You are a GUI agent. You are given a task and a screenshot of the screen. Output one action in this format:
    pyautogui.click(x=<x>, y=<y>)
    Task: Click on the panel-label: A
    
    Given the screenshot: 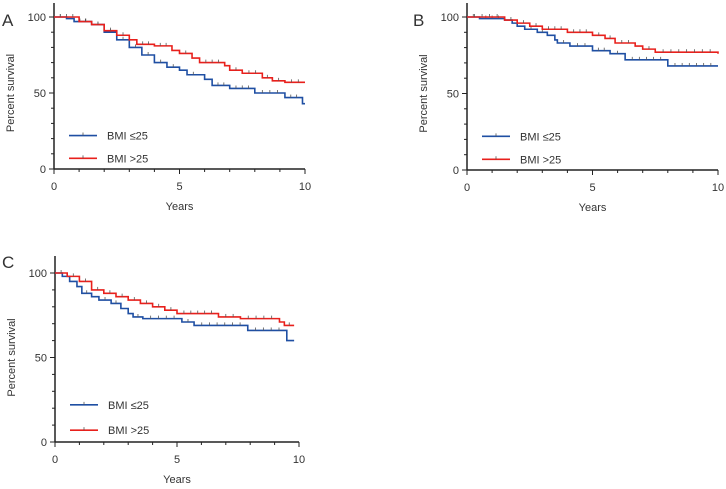 What is the action you would take?
    pyautogui.click(x=8, y=20)
    